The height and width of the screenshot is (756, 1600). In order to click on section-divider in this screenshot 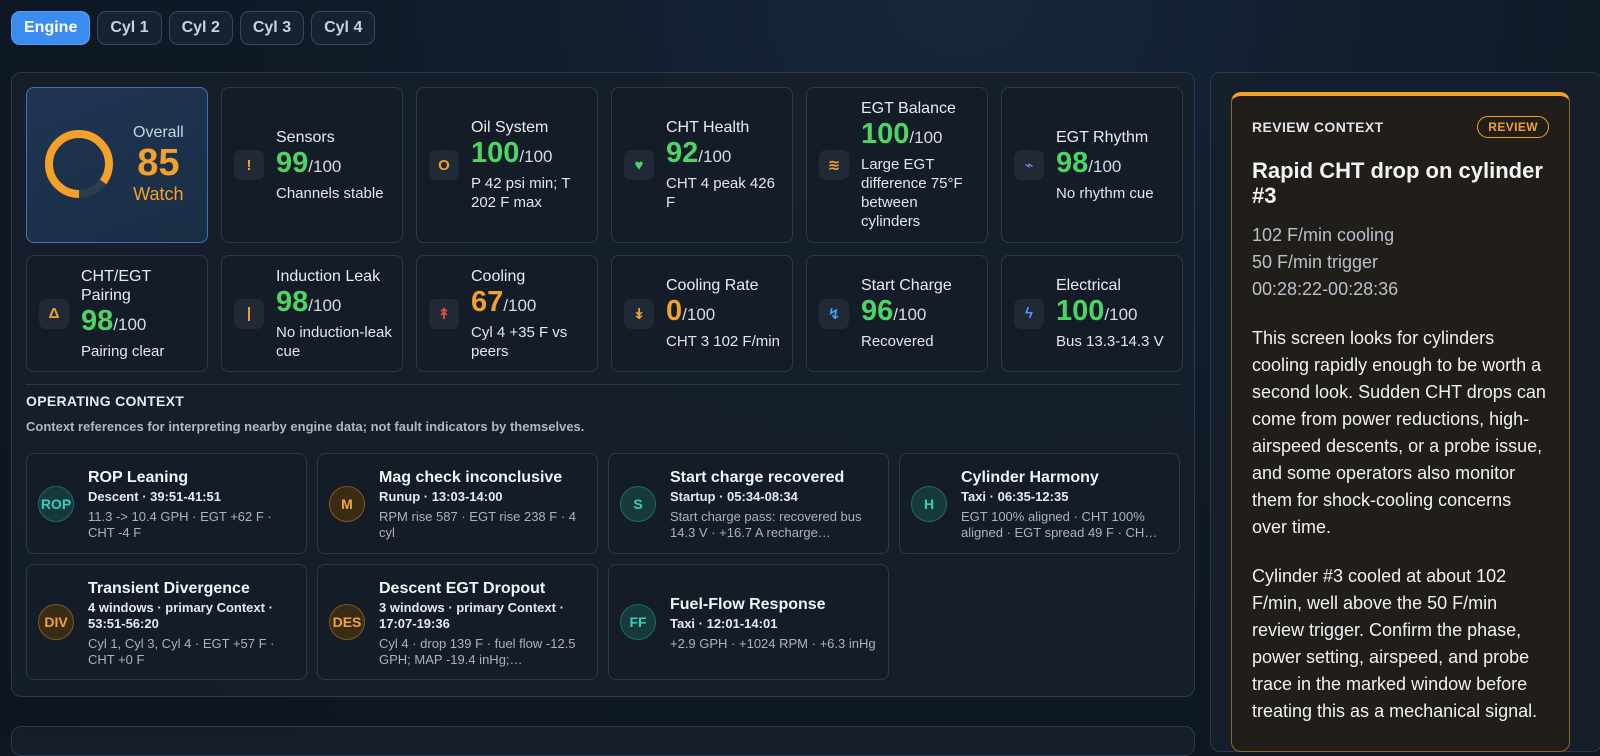, I will do `click(603, 384)`.